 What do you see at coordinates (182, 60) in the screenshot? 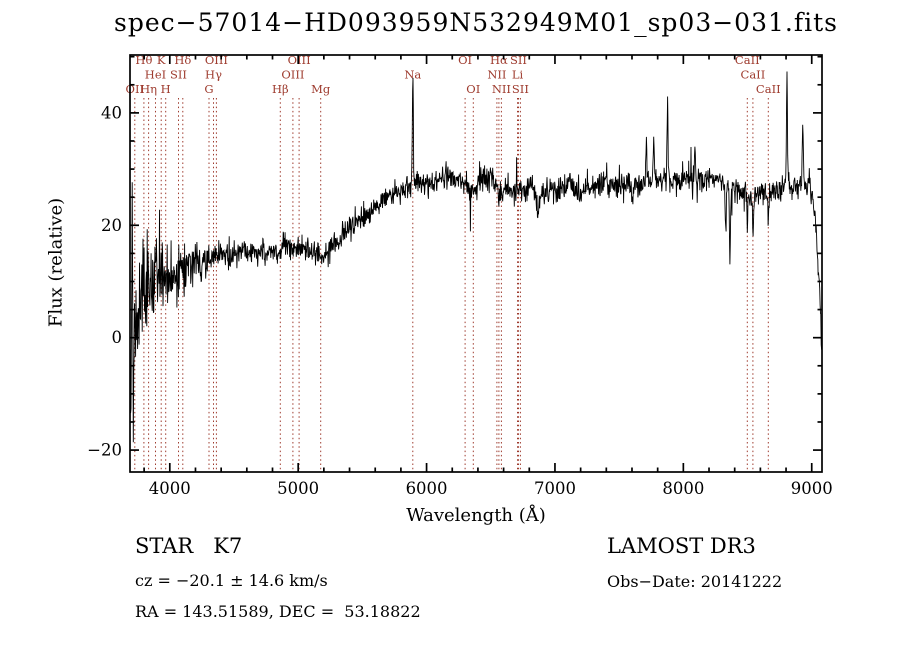
I see `spectral-line-label: Hδ` at bounding box center [182, 60].